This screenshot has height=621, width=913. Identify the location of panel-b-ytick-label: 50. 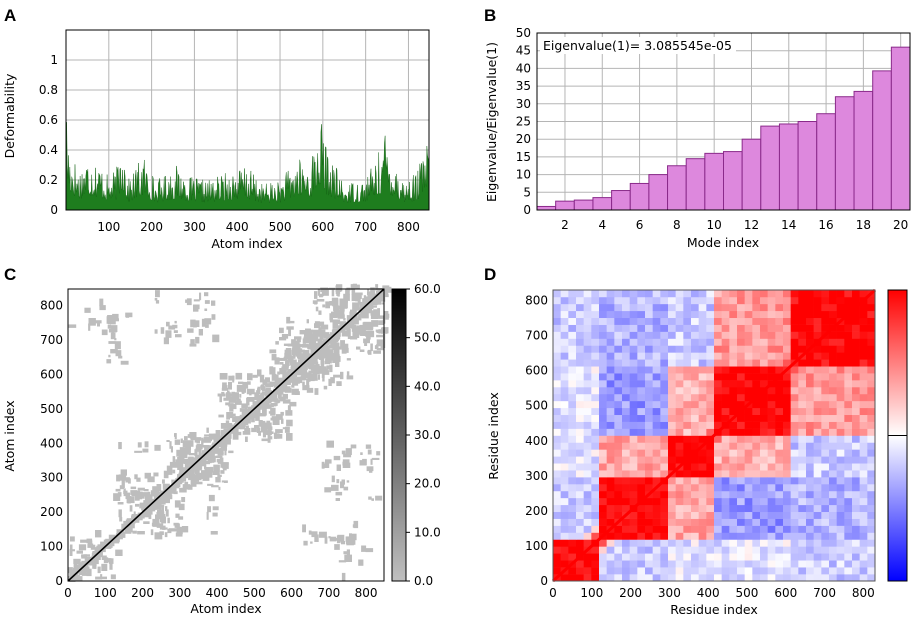
(523, 33).